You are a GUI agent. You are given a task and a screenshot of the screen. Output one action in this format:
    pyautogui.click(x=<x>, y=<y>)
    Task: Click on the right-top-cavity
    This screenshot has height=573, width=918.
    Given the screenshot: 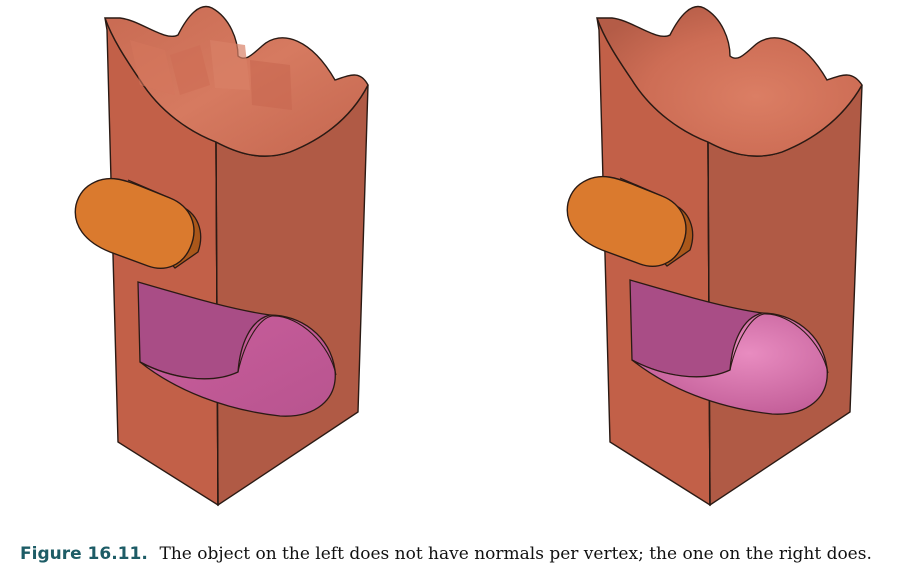 What is the action you would take?
    pyautogui.click(x=729, y=81)
    